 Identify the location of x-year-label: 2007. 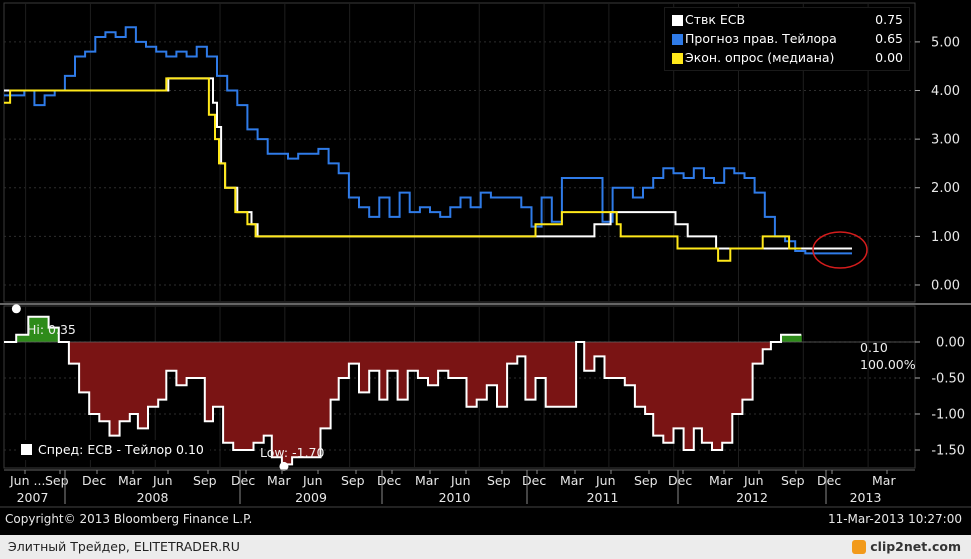
(33, 497).